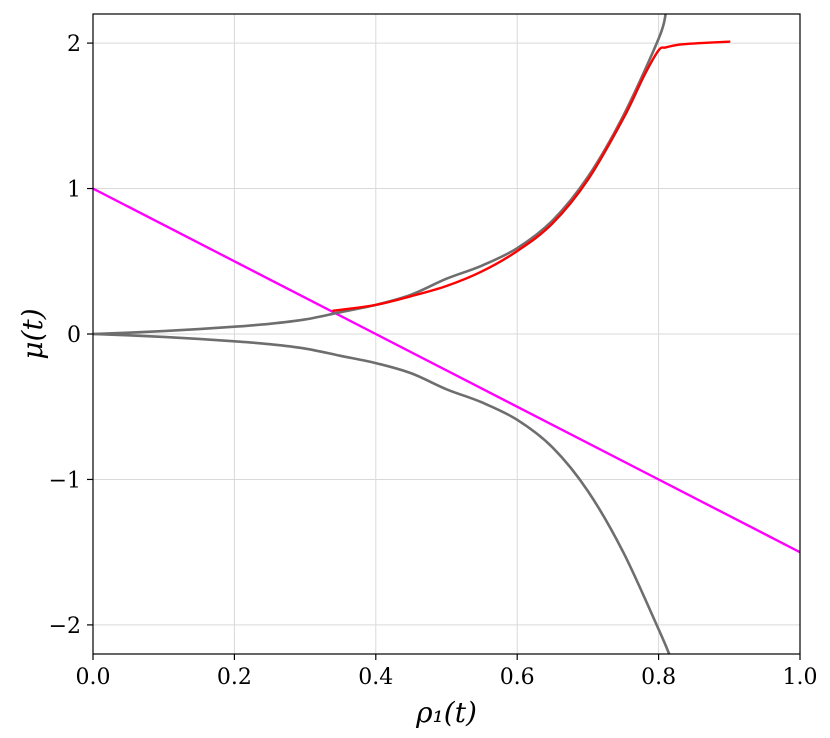 Image resolution: width=830 pixels, height=738 pixels. What do you see at coordinates (800, 677) in the screenshot?
I see `x-tick-label: 1.0` at bounding box center [800, 677].